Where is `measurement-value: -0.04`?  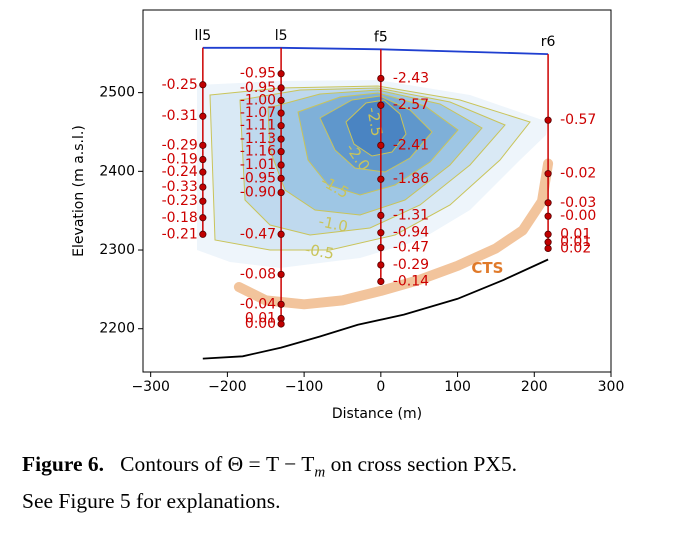
measurement-value: -0.04 is located at coordinates (258, 304).